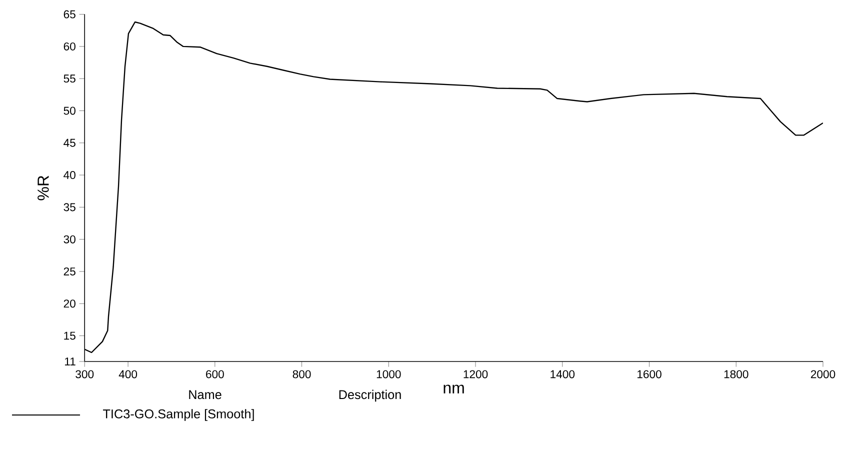 Image resolution: width=847 pixels, height=450 pixels. Describe the element at coordinates (215, 374) in the screenshot. I see `x-tick-label: 600` at that location.